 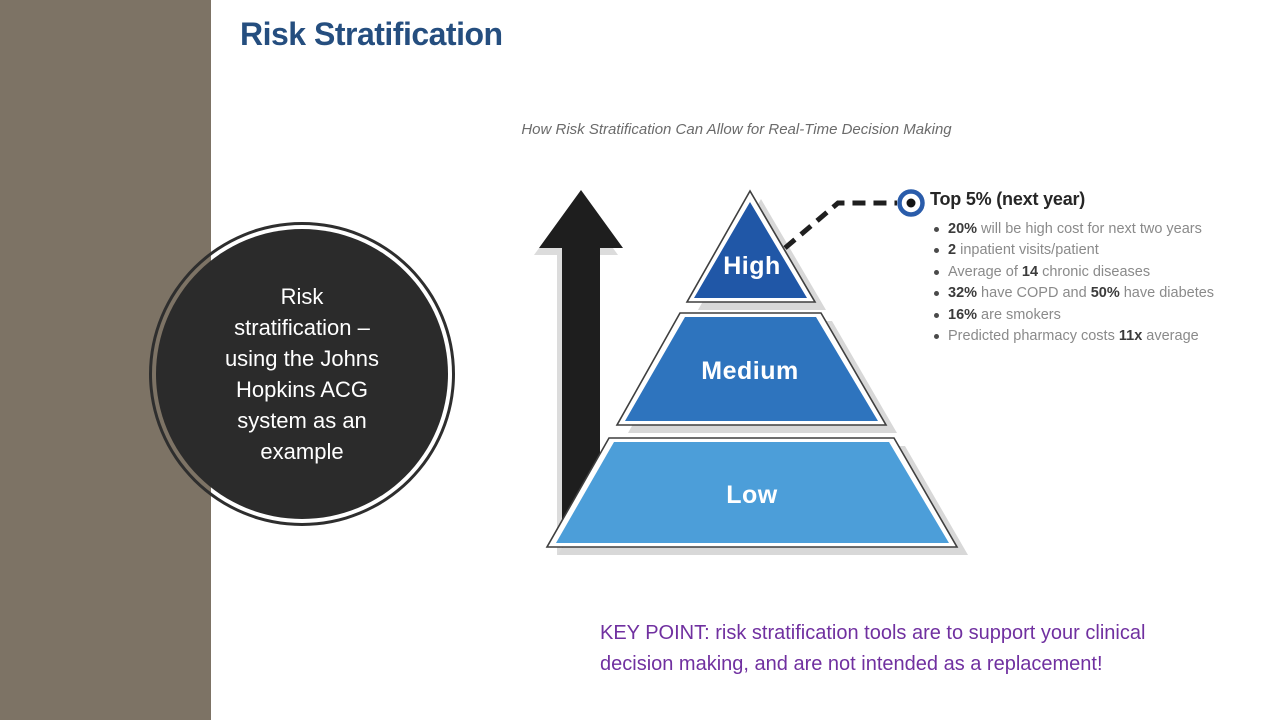 I want to click on bullet-segment: 20%, so click(x=963, y=229).